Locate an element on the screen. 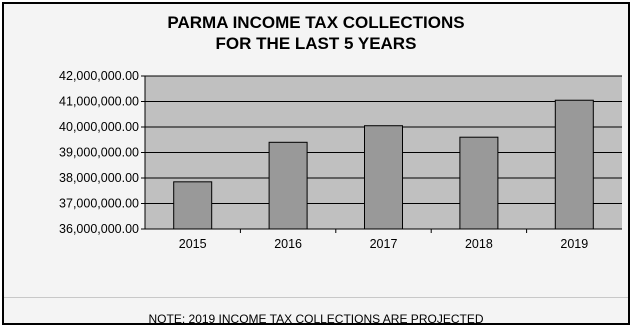  chart-title-line2: FOR THE LAST 5 YEARS is located at coordinates (316, 43).